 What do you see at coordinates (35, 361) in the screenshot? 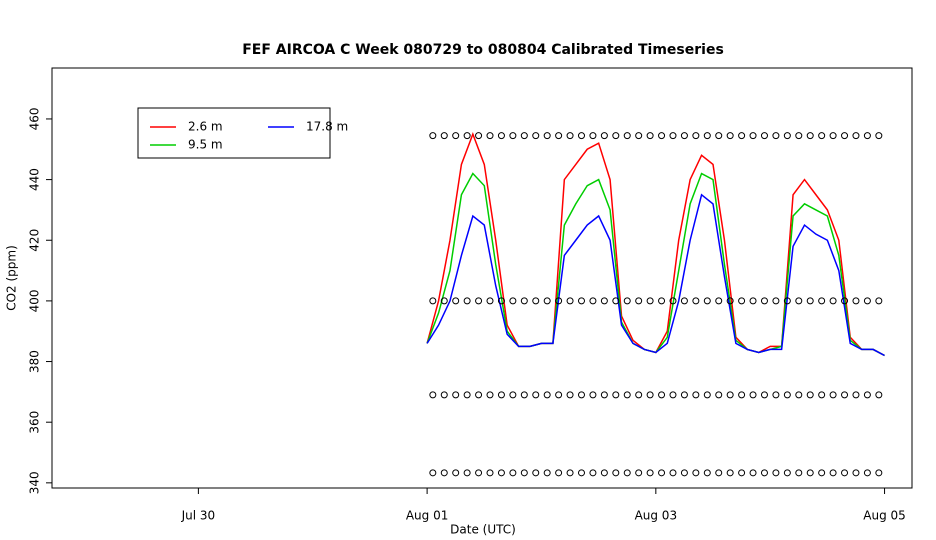
I see `y-tick-label: 380` at bounding box center [35, 361].